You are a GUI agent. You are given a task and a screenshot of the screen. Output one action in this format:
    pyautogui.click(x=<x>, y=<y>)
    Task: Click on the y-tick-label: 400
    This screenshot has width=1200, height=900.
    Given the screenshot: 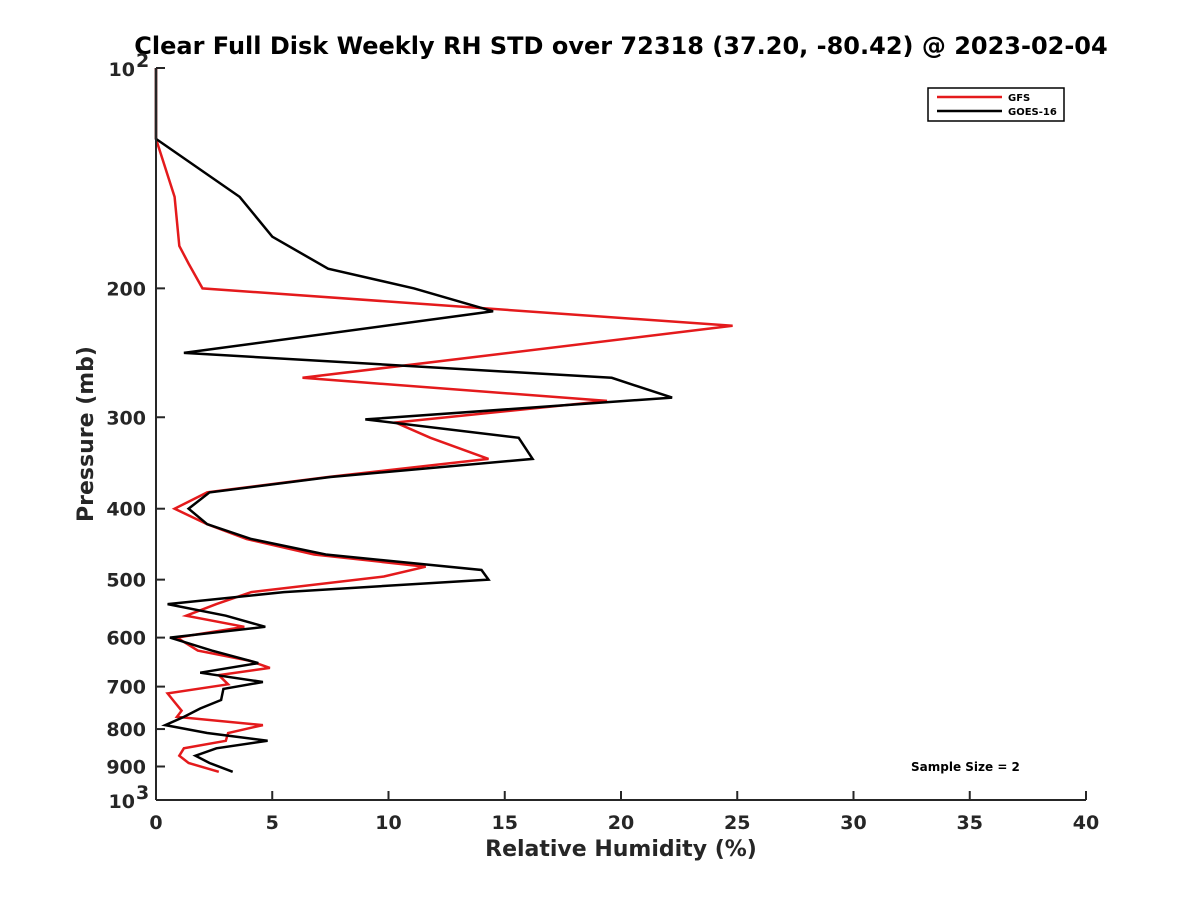 What is the action you would take?
    pyautogui.click(x=126, y=510)
    